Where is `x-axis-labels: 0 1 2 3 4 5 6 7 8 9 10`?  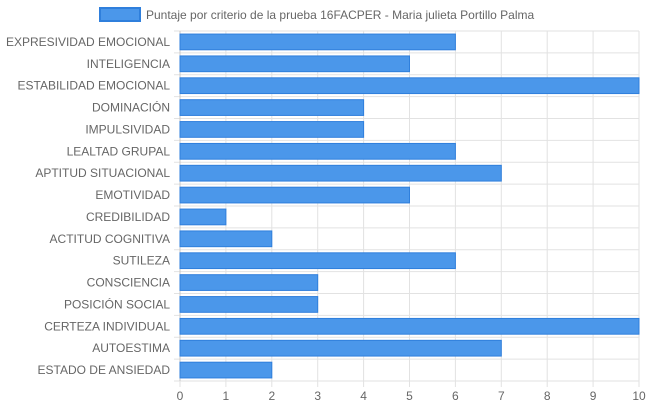 x-axis-labels: 0 1 2 3 4 5 6 7 8 9 10 is located at coordinates (411, 396).